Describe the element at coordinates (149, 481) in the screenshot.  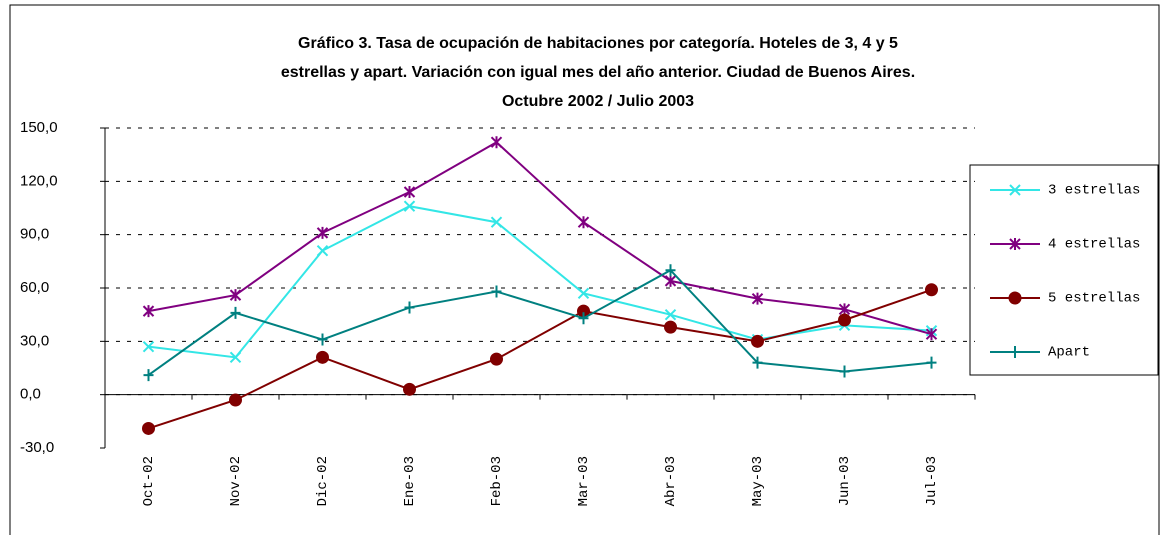
I see `x-tick-label: Oct-02` at that location.